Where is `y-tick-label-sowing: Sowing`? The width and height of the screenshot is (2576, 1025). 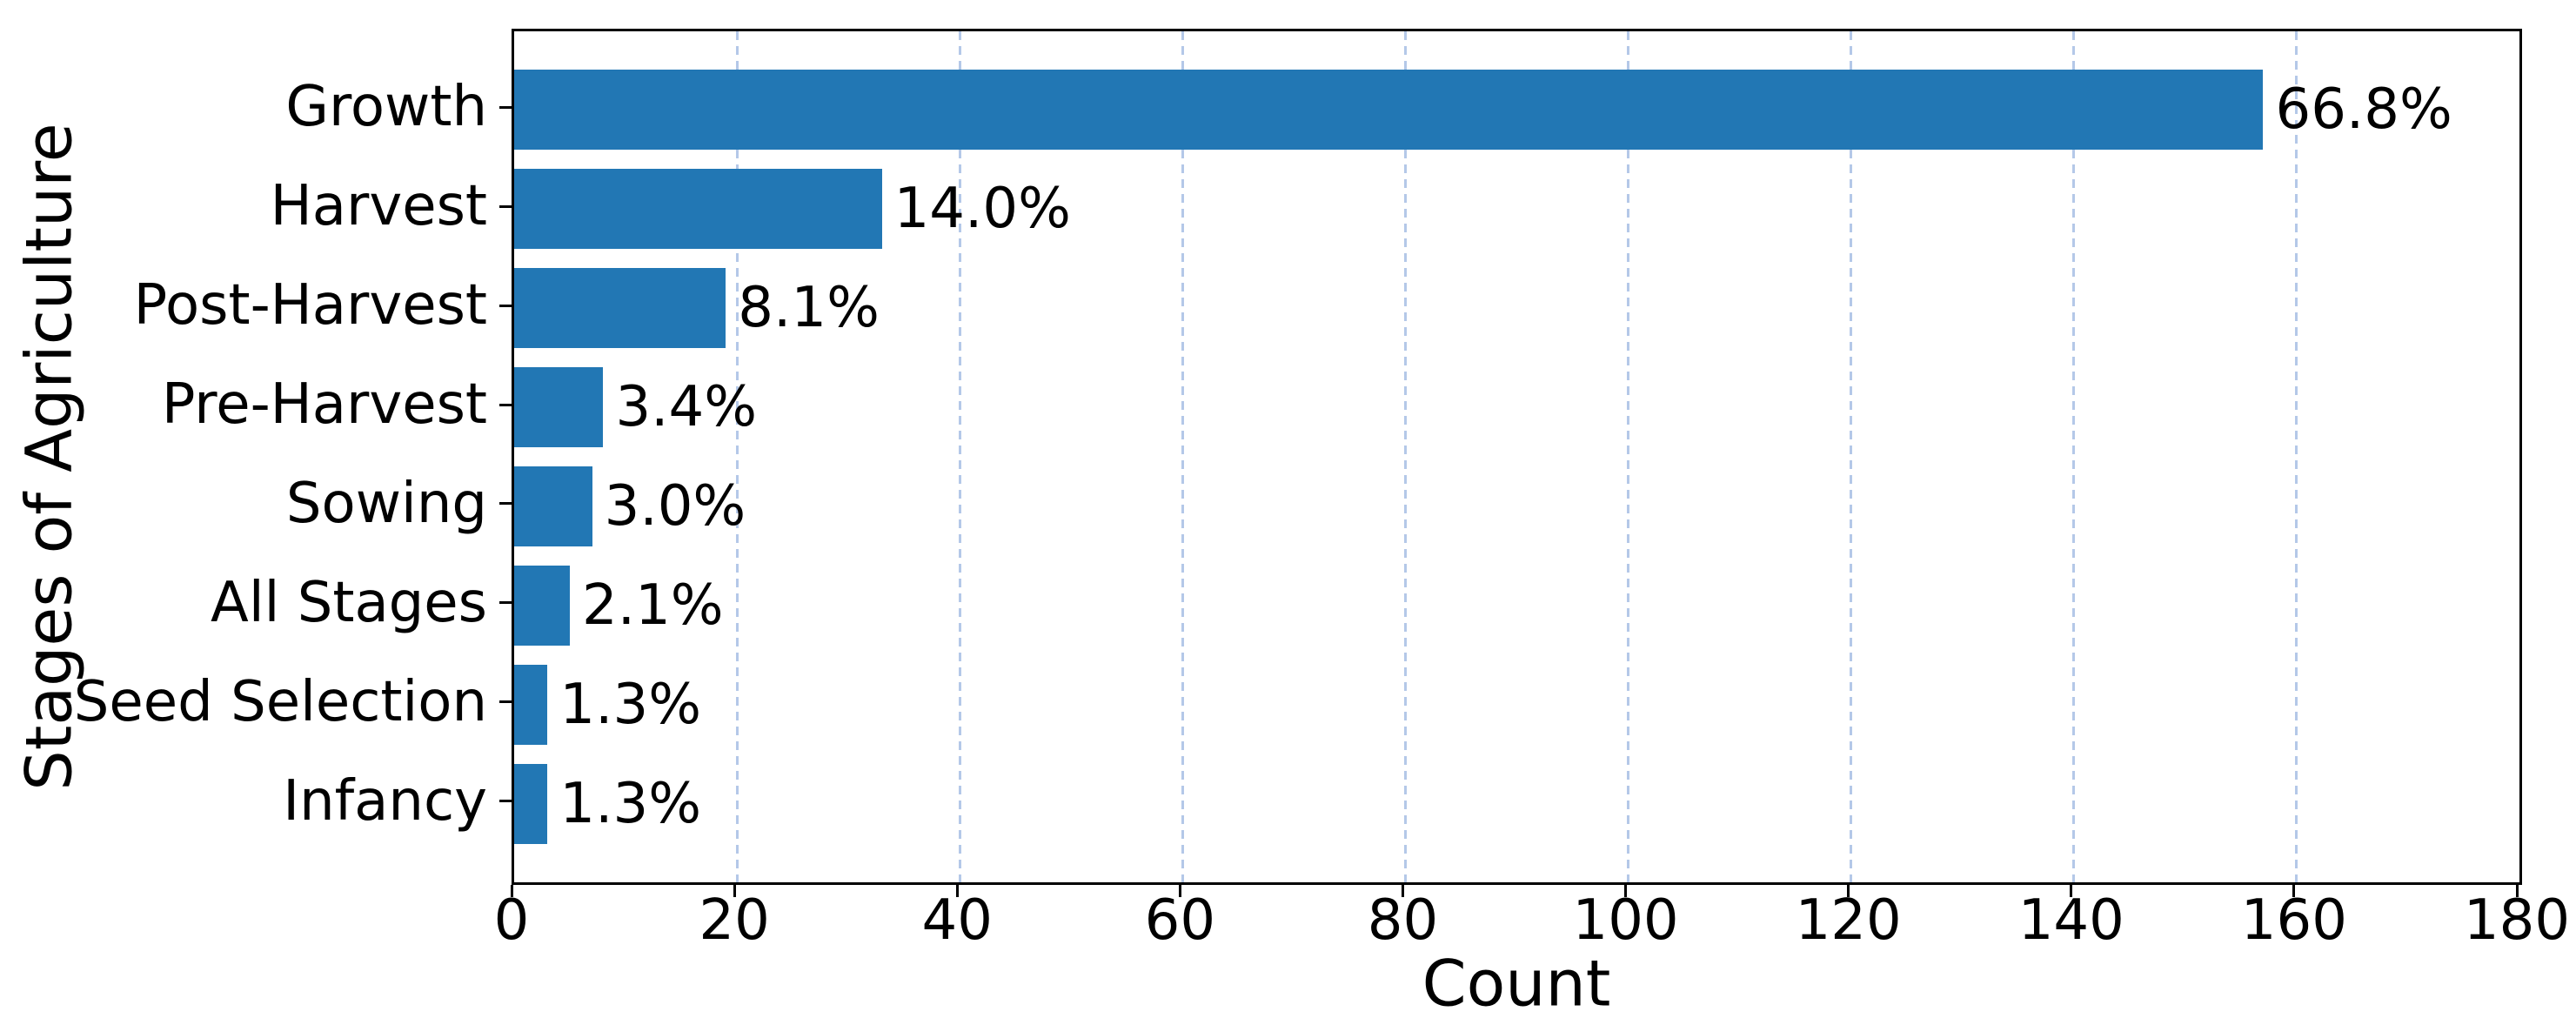
y-tick-label-sowing: Sowing is located at coordinates (386, 503).